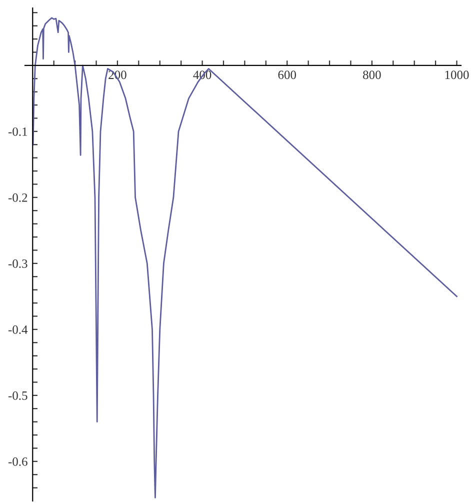 The height and width of the screenshot is (503, 471). Describe the element at coordinates (18, 395) in the screenshot. I see `y-tick-label: -0.5` at that location.